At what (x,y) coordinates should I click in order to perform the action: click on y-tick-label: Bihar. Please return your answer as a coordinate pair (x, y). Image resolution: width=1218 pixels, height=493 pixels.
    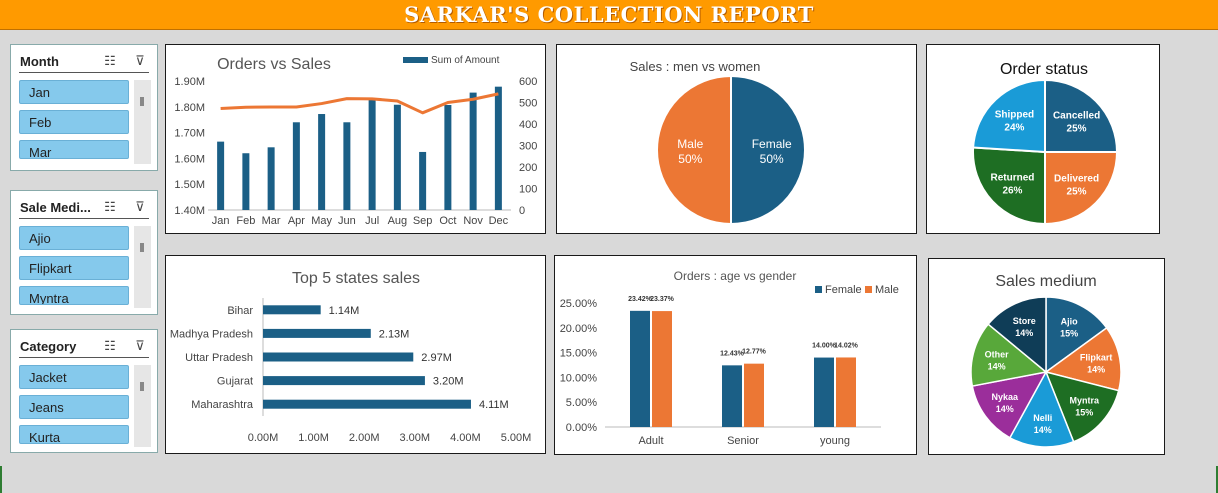
    Looking at the image, I should click on (240, 311).